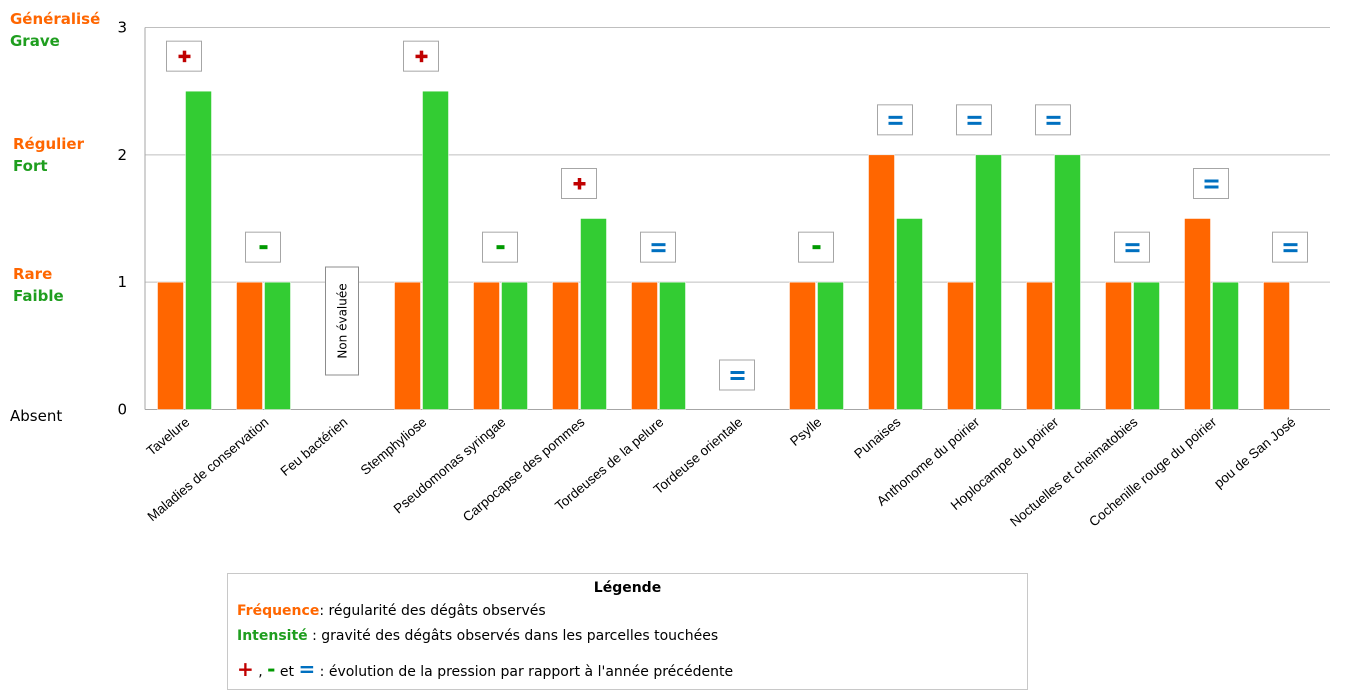 The width and height of the screenshot is (1347, 690). What do you see at coordinates (1153, 472) in the screenshot?
I see `category-label: Cochenille rouge du poirier` at bounding box center [1153, 472].